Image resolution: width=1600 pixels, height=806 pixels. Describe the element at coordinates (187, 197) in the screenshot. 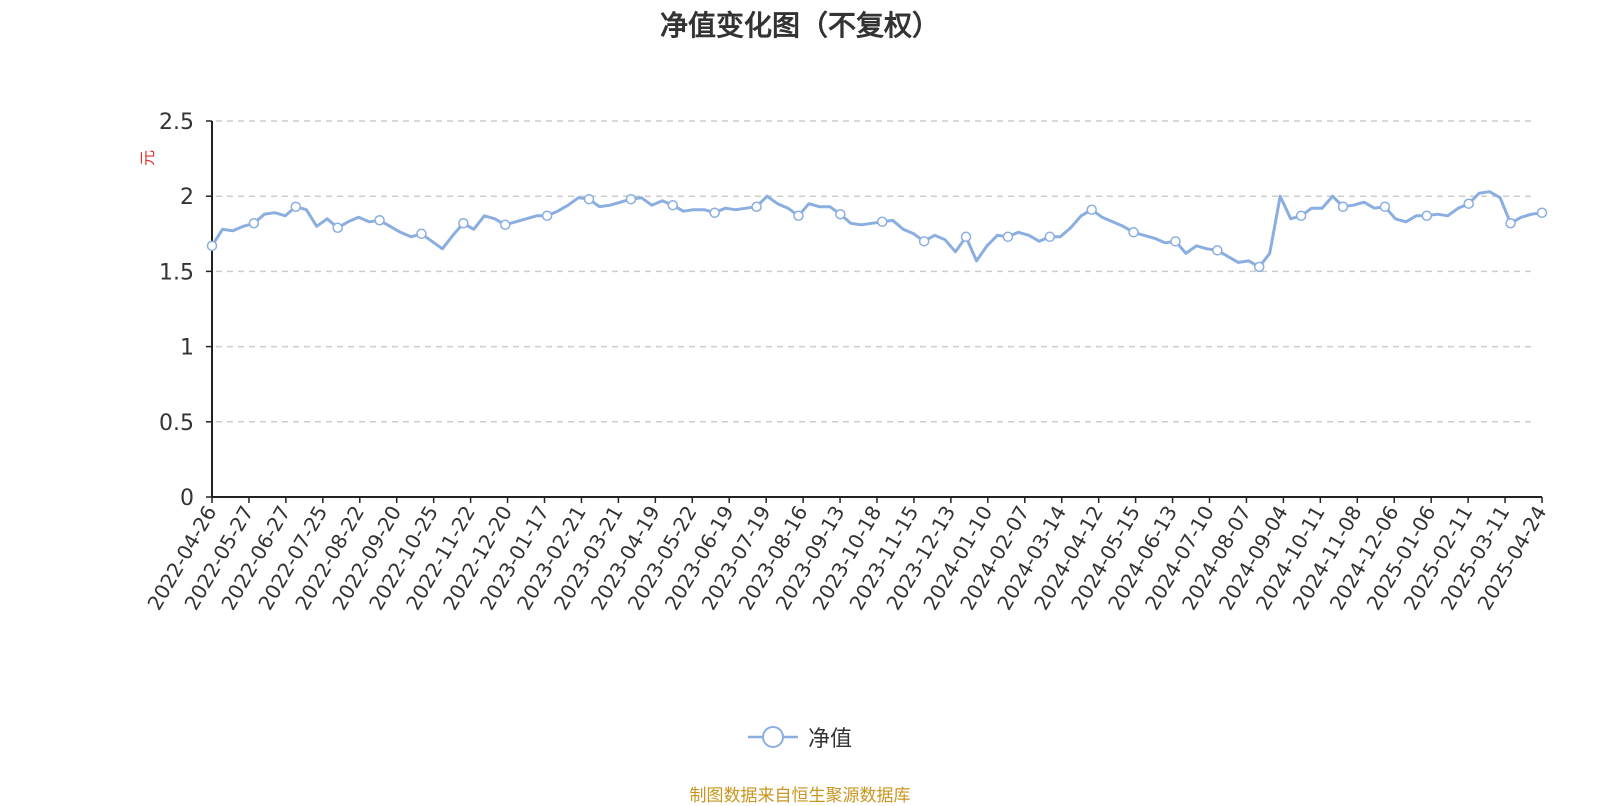

I see `y-tick-label: 2` at that location.